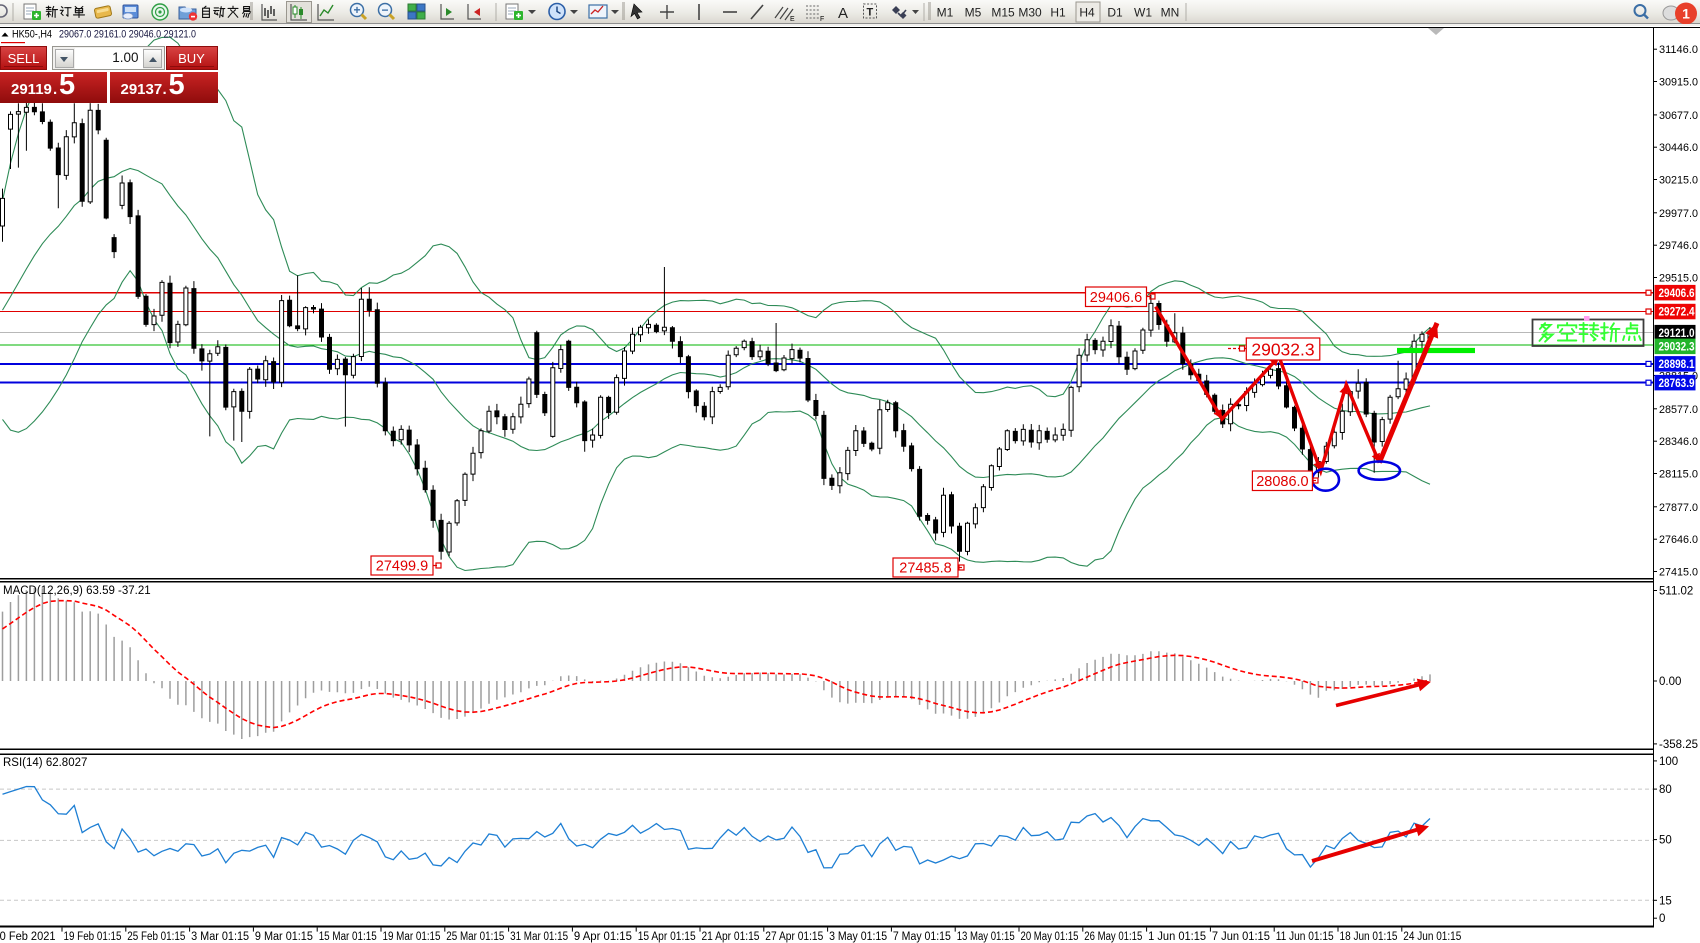  What do you see at coordinates (1677, 313) in the screenshot?
I see `svg-text: 29272.4` at bounding box center [1677, 313].